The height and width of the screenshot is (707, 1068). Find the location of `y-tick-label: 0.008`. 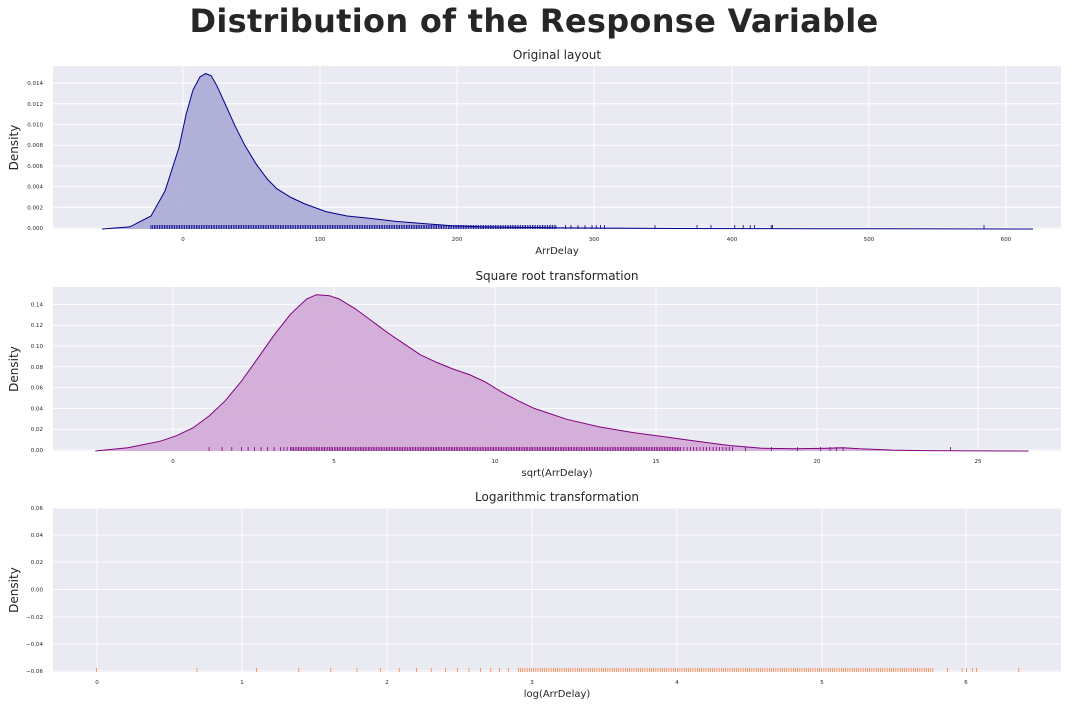

y-tick-label: 0.008 is located at coordinates (35, 146).